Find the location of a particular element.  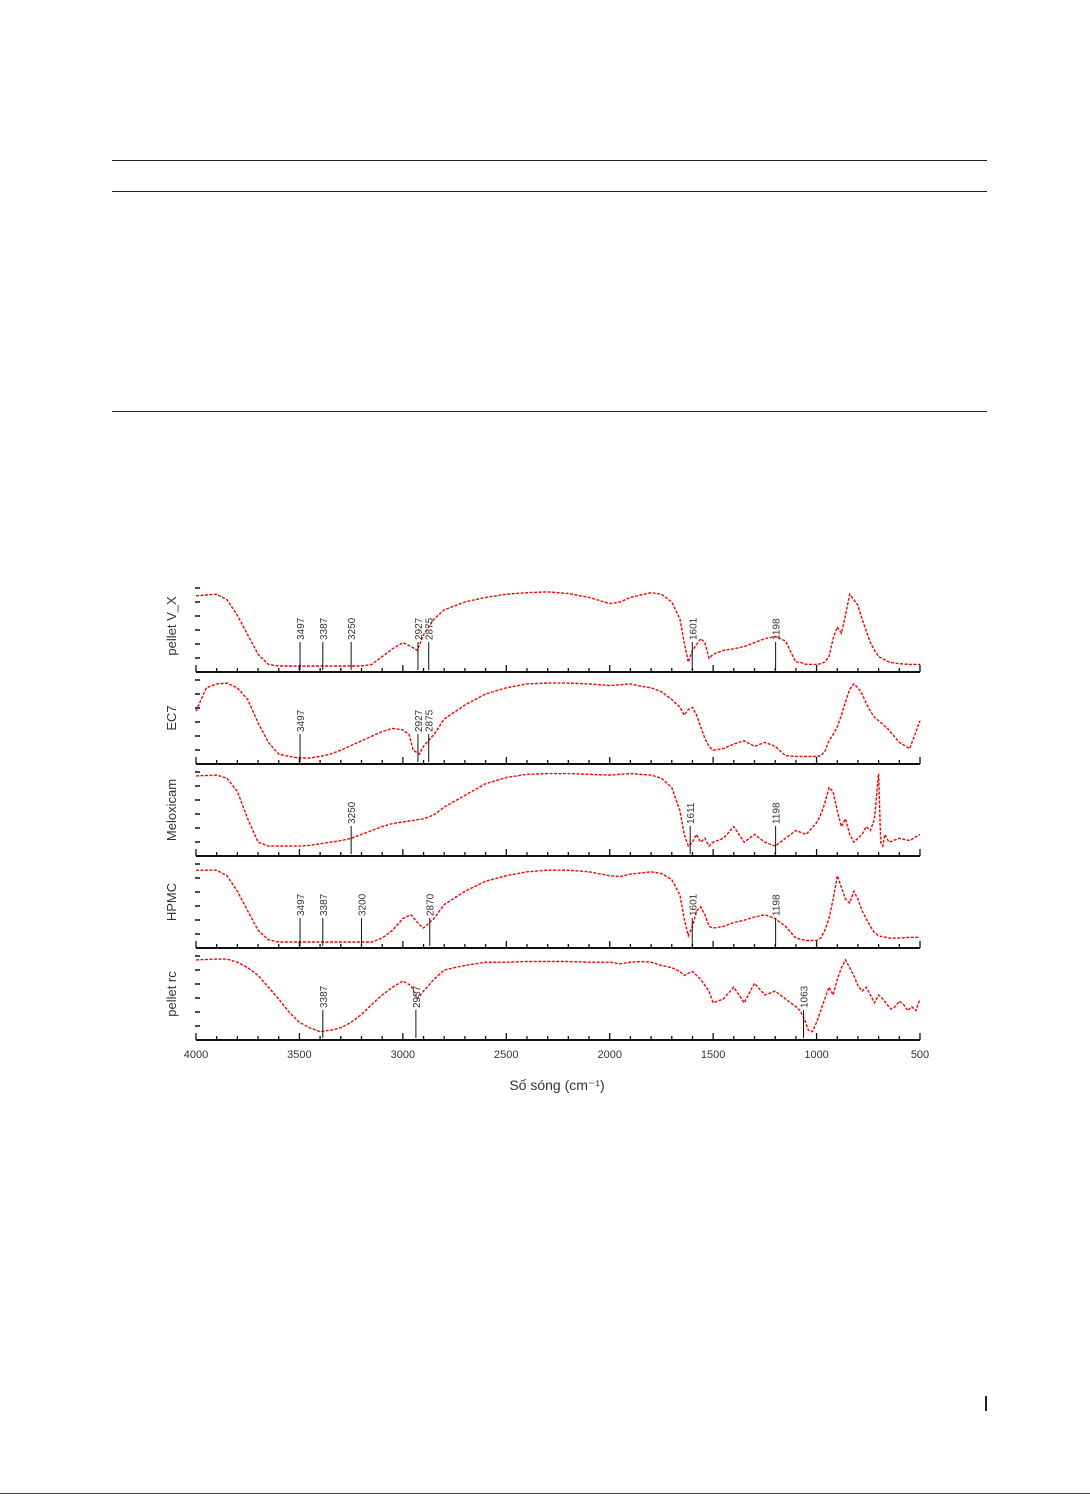

series-label: EC7 is located at coordinates (171, 717).